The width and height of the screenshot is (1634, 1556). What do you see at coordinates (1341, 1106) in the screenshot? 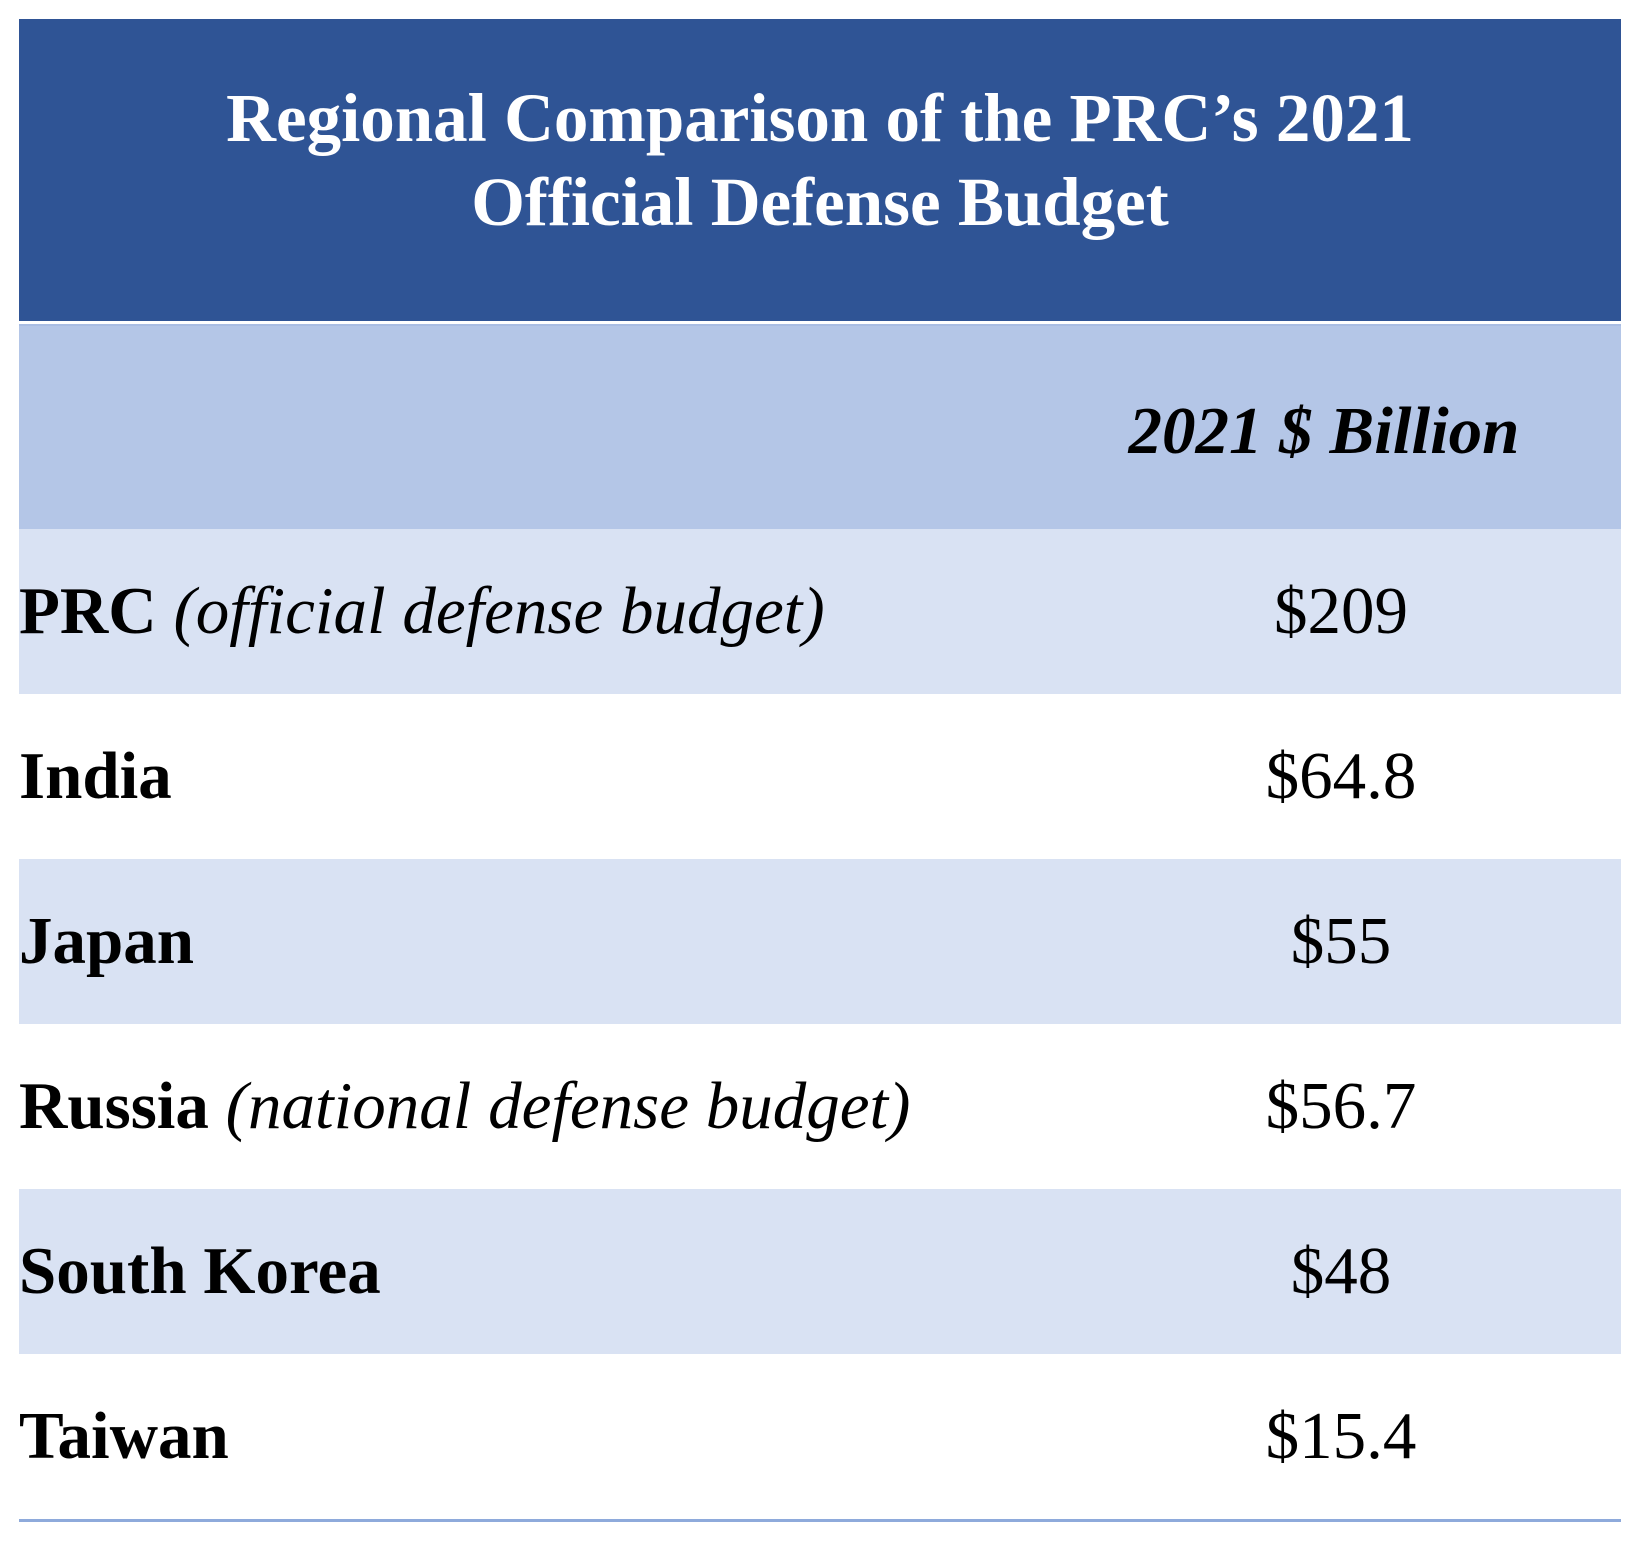
I see `budget-value: $56.7` at bounding box center [1341, 1106].